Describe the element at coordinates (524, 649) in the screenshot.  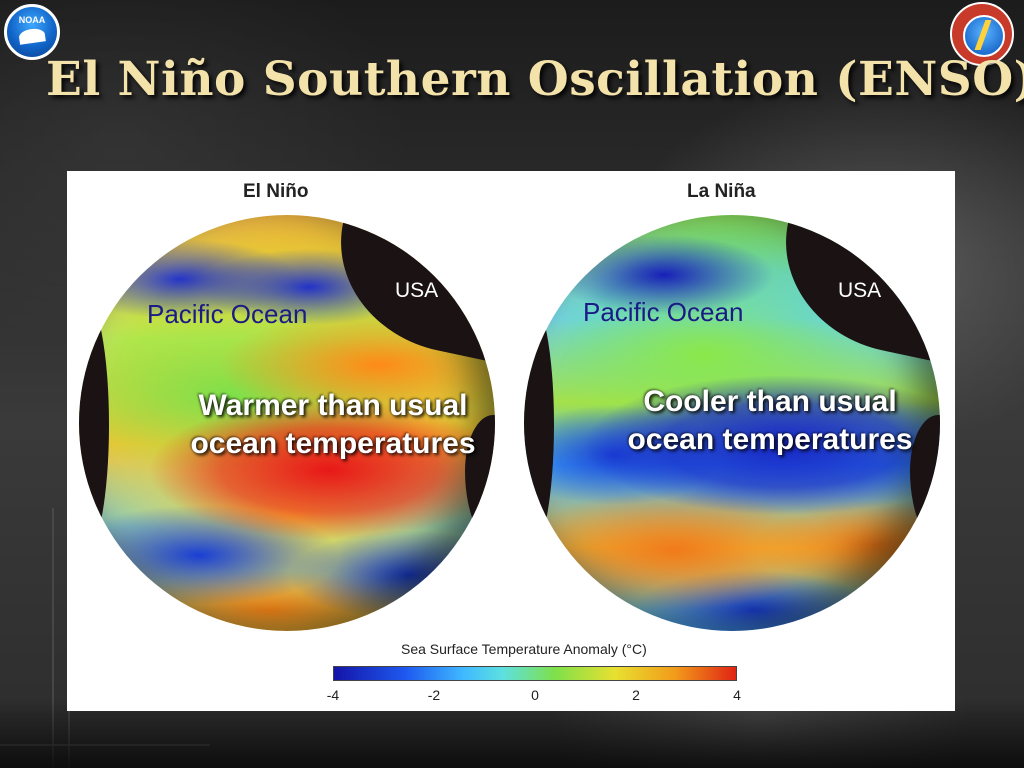
I see `colorbar-title: Sea Surface Temperature Anomaly (°C)` at that location.